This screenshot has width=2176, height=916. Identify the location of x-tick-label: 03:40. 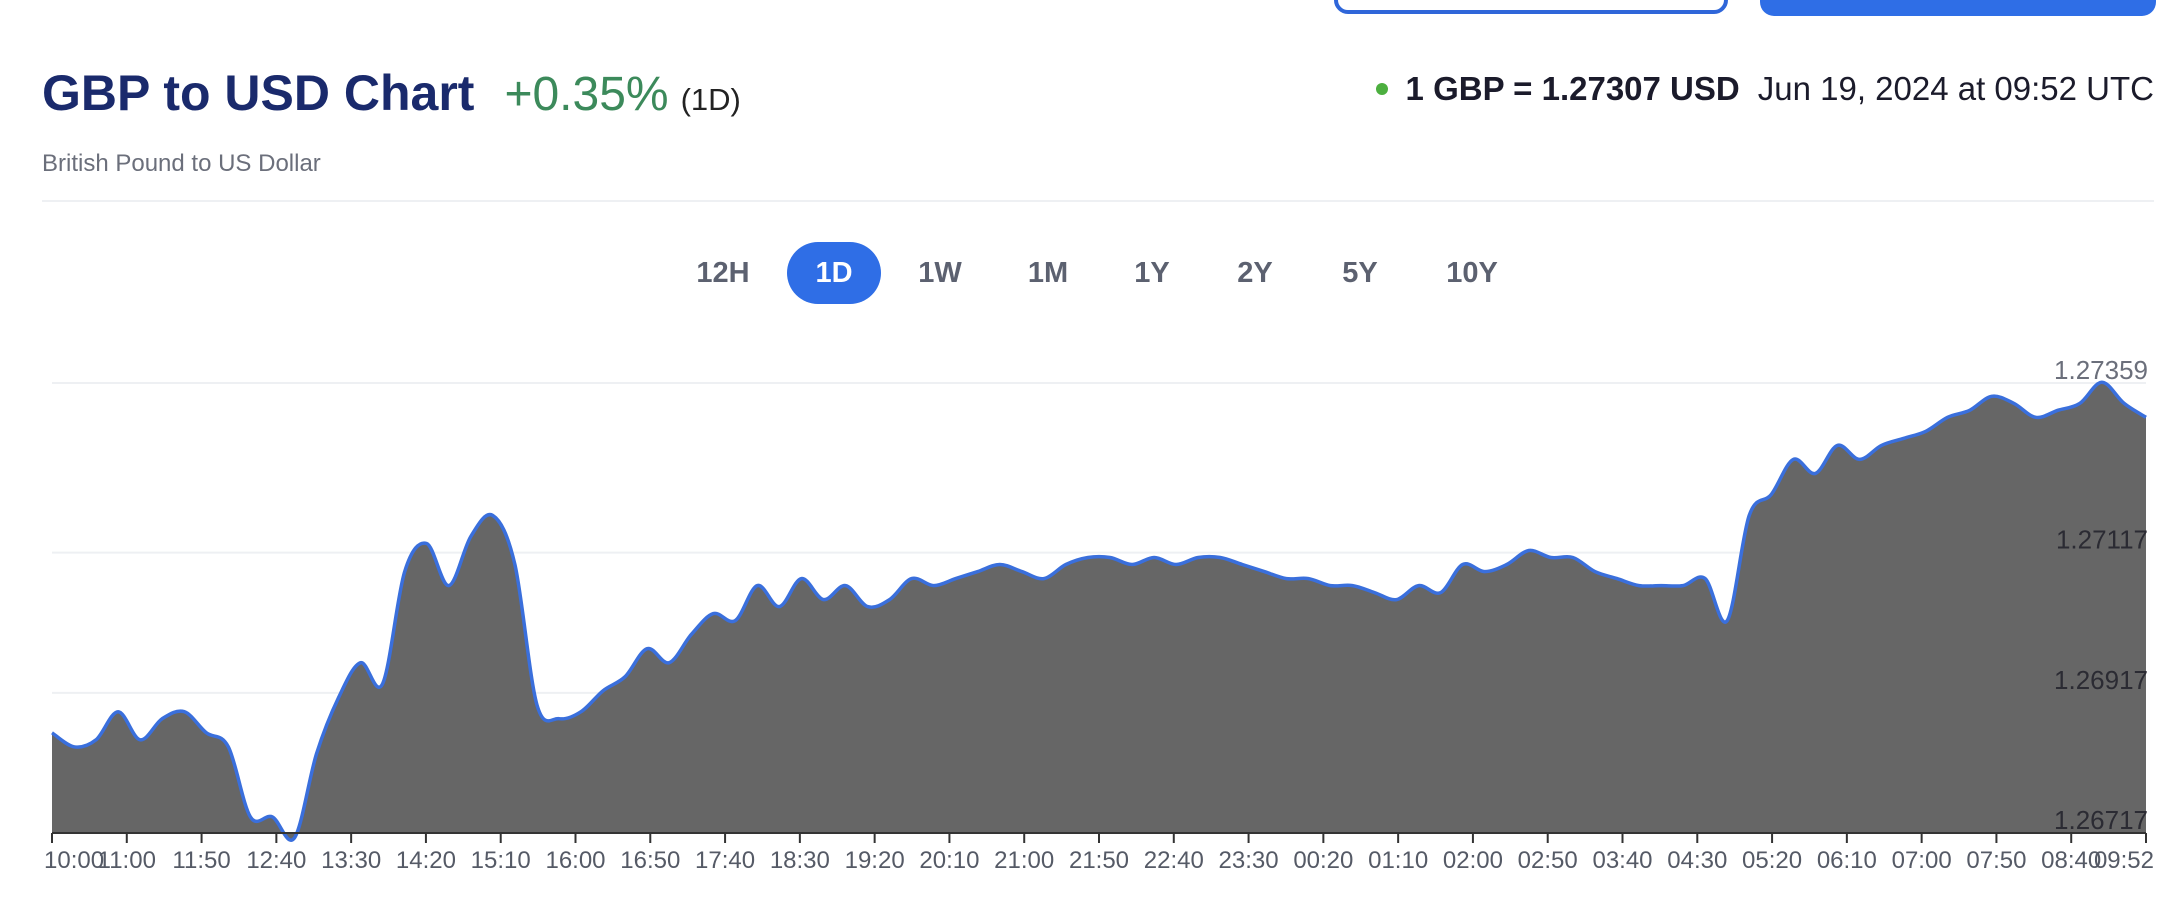
(1622, 860).